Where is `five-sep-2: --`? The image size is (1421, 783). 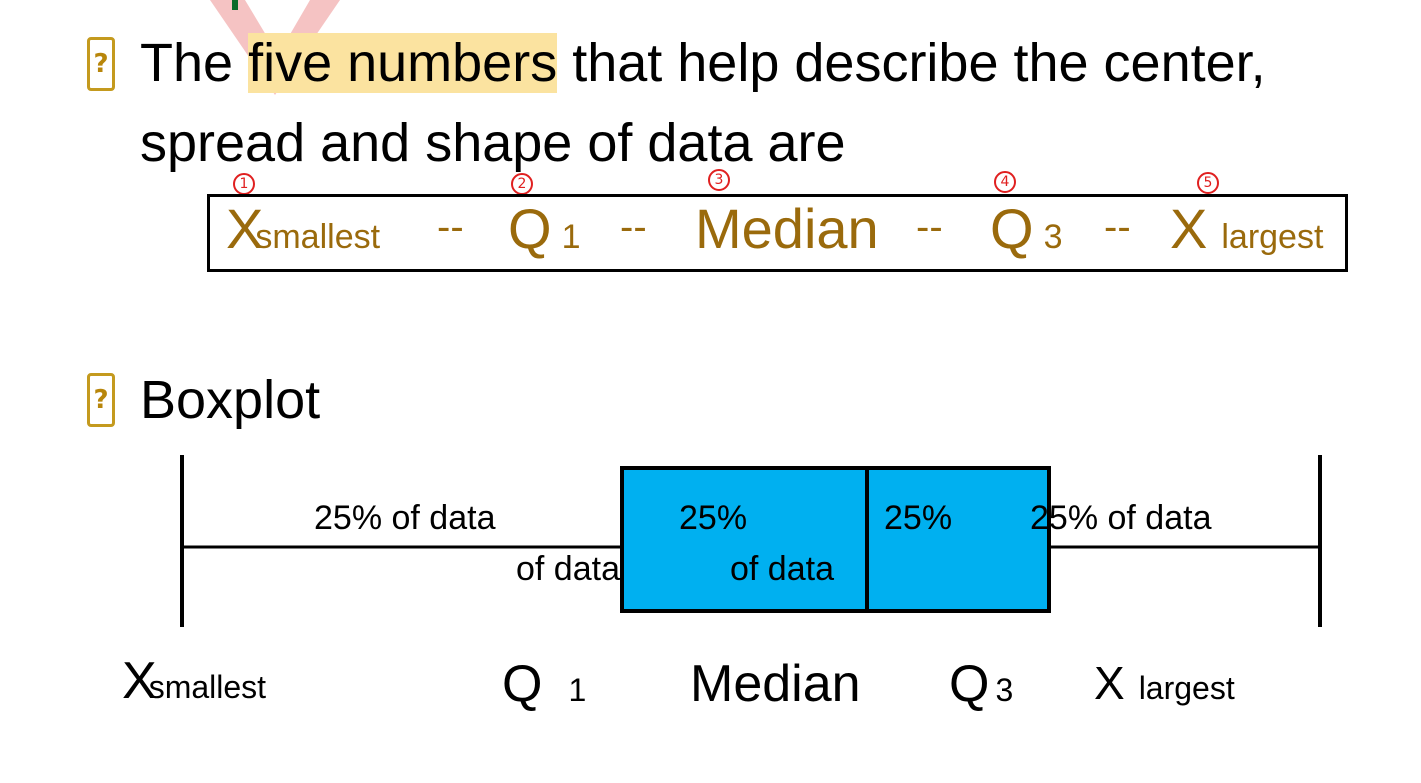 five-sep-2: -- is located at coordinates (633, 227).